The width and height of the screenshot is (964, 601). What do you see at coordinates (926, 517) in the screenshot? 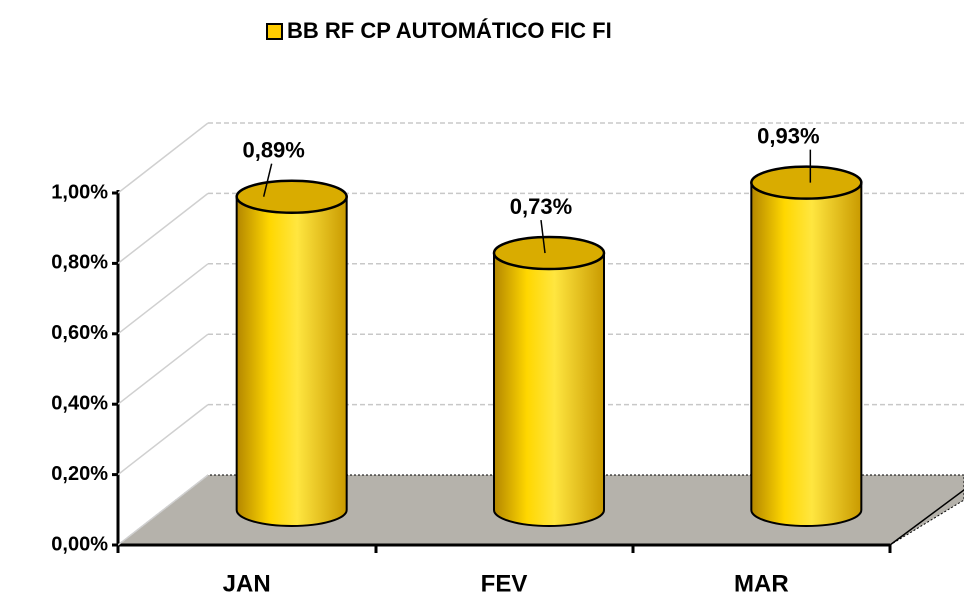
I see `floor-edge` at bounding box center [926, 517].